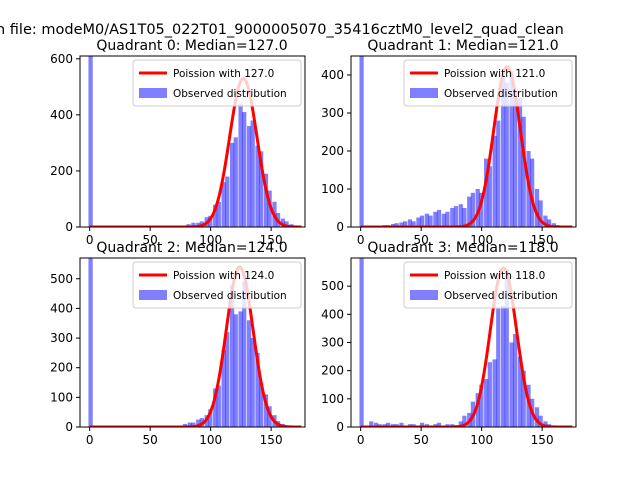 The width and height of the screenshot is (640, 480). I want to click on legend: Poission with 118.0 Observed distribution, so click(488, 285).